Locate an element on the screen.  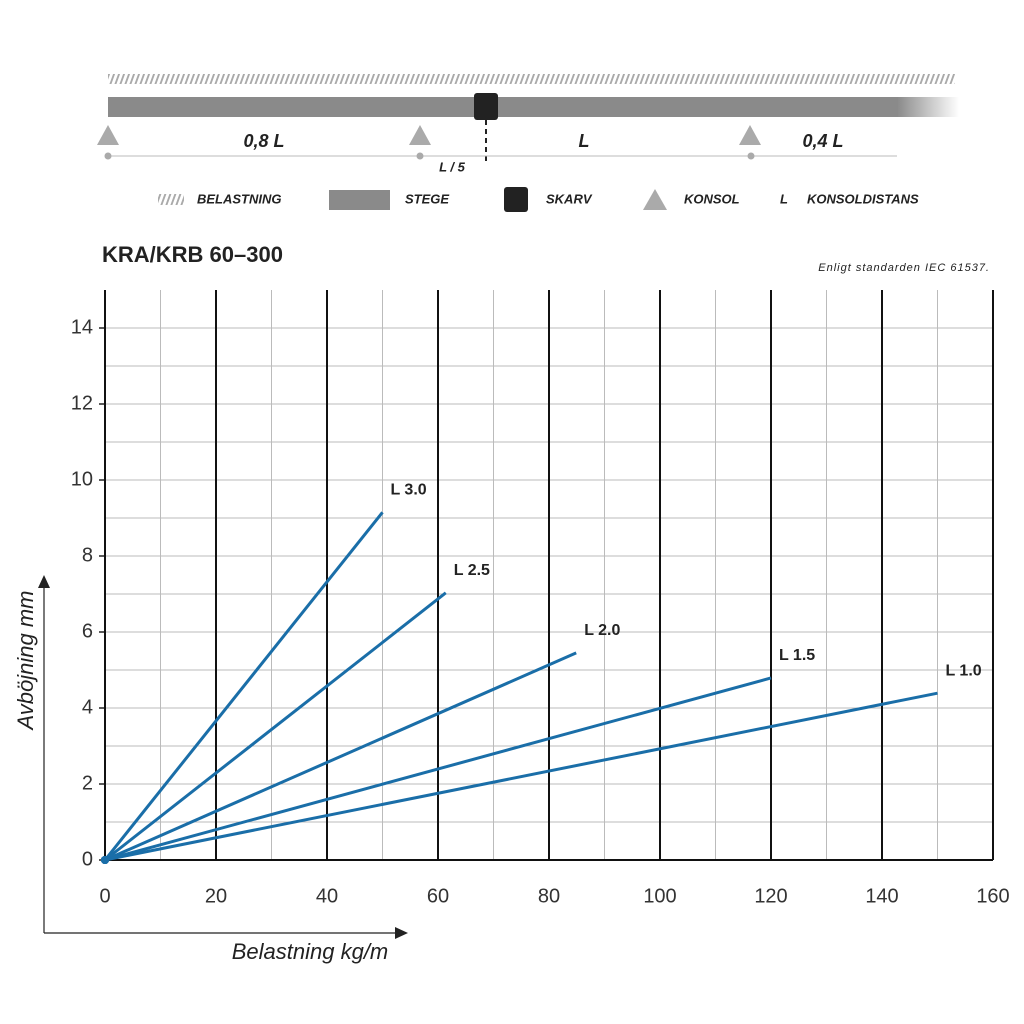
y-axis-label: Avböjning mm is located at coordinates (25, 661).